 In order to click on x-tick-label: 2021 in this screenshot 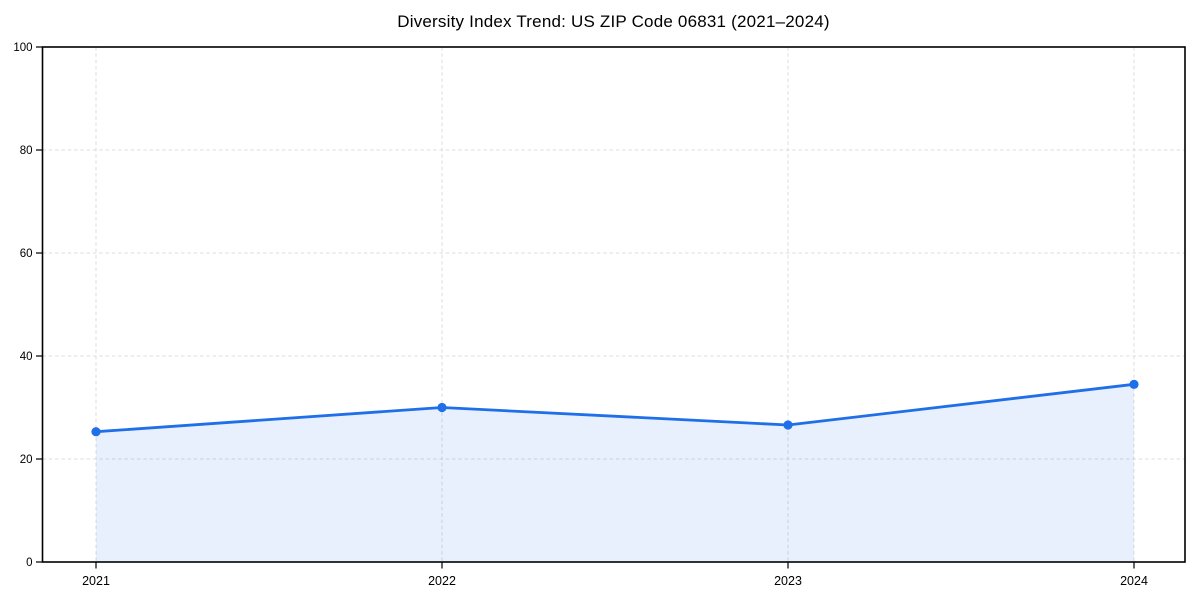, I will do `click(96, 581)`.